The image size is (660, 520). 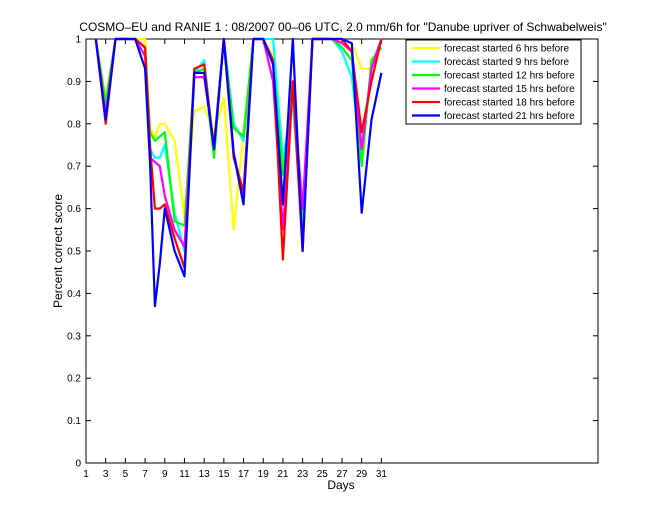 What do you see at coordinates (74, 82) in the screenshot?
I see `y-tick-label: 0.9` at bounding box center [74, 82].